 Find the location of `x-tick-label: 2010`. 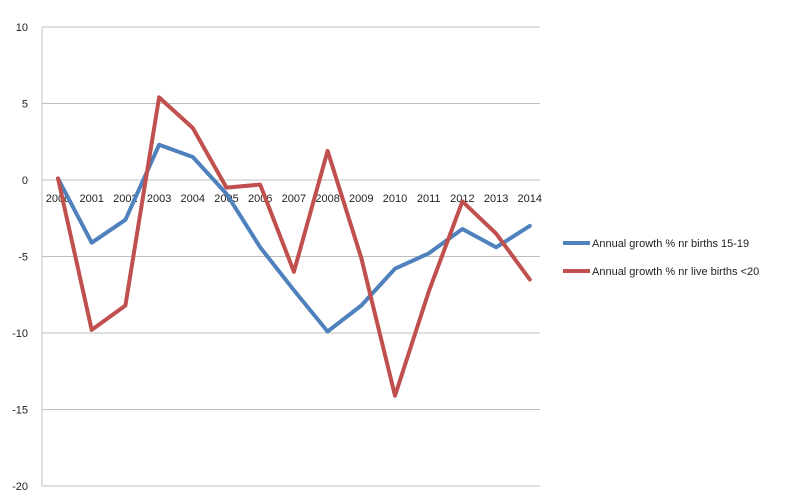

x-tick-label: 2010 is located at coordinates (395, 199).